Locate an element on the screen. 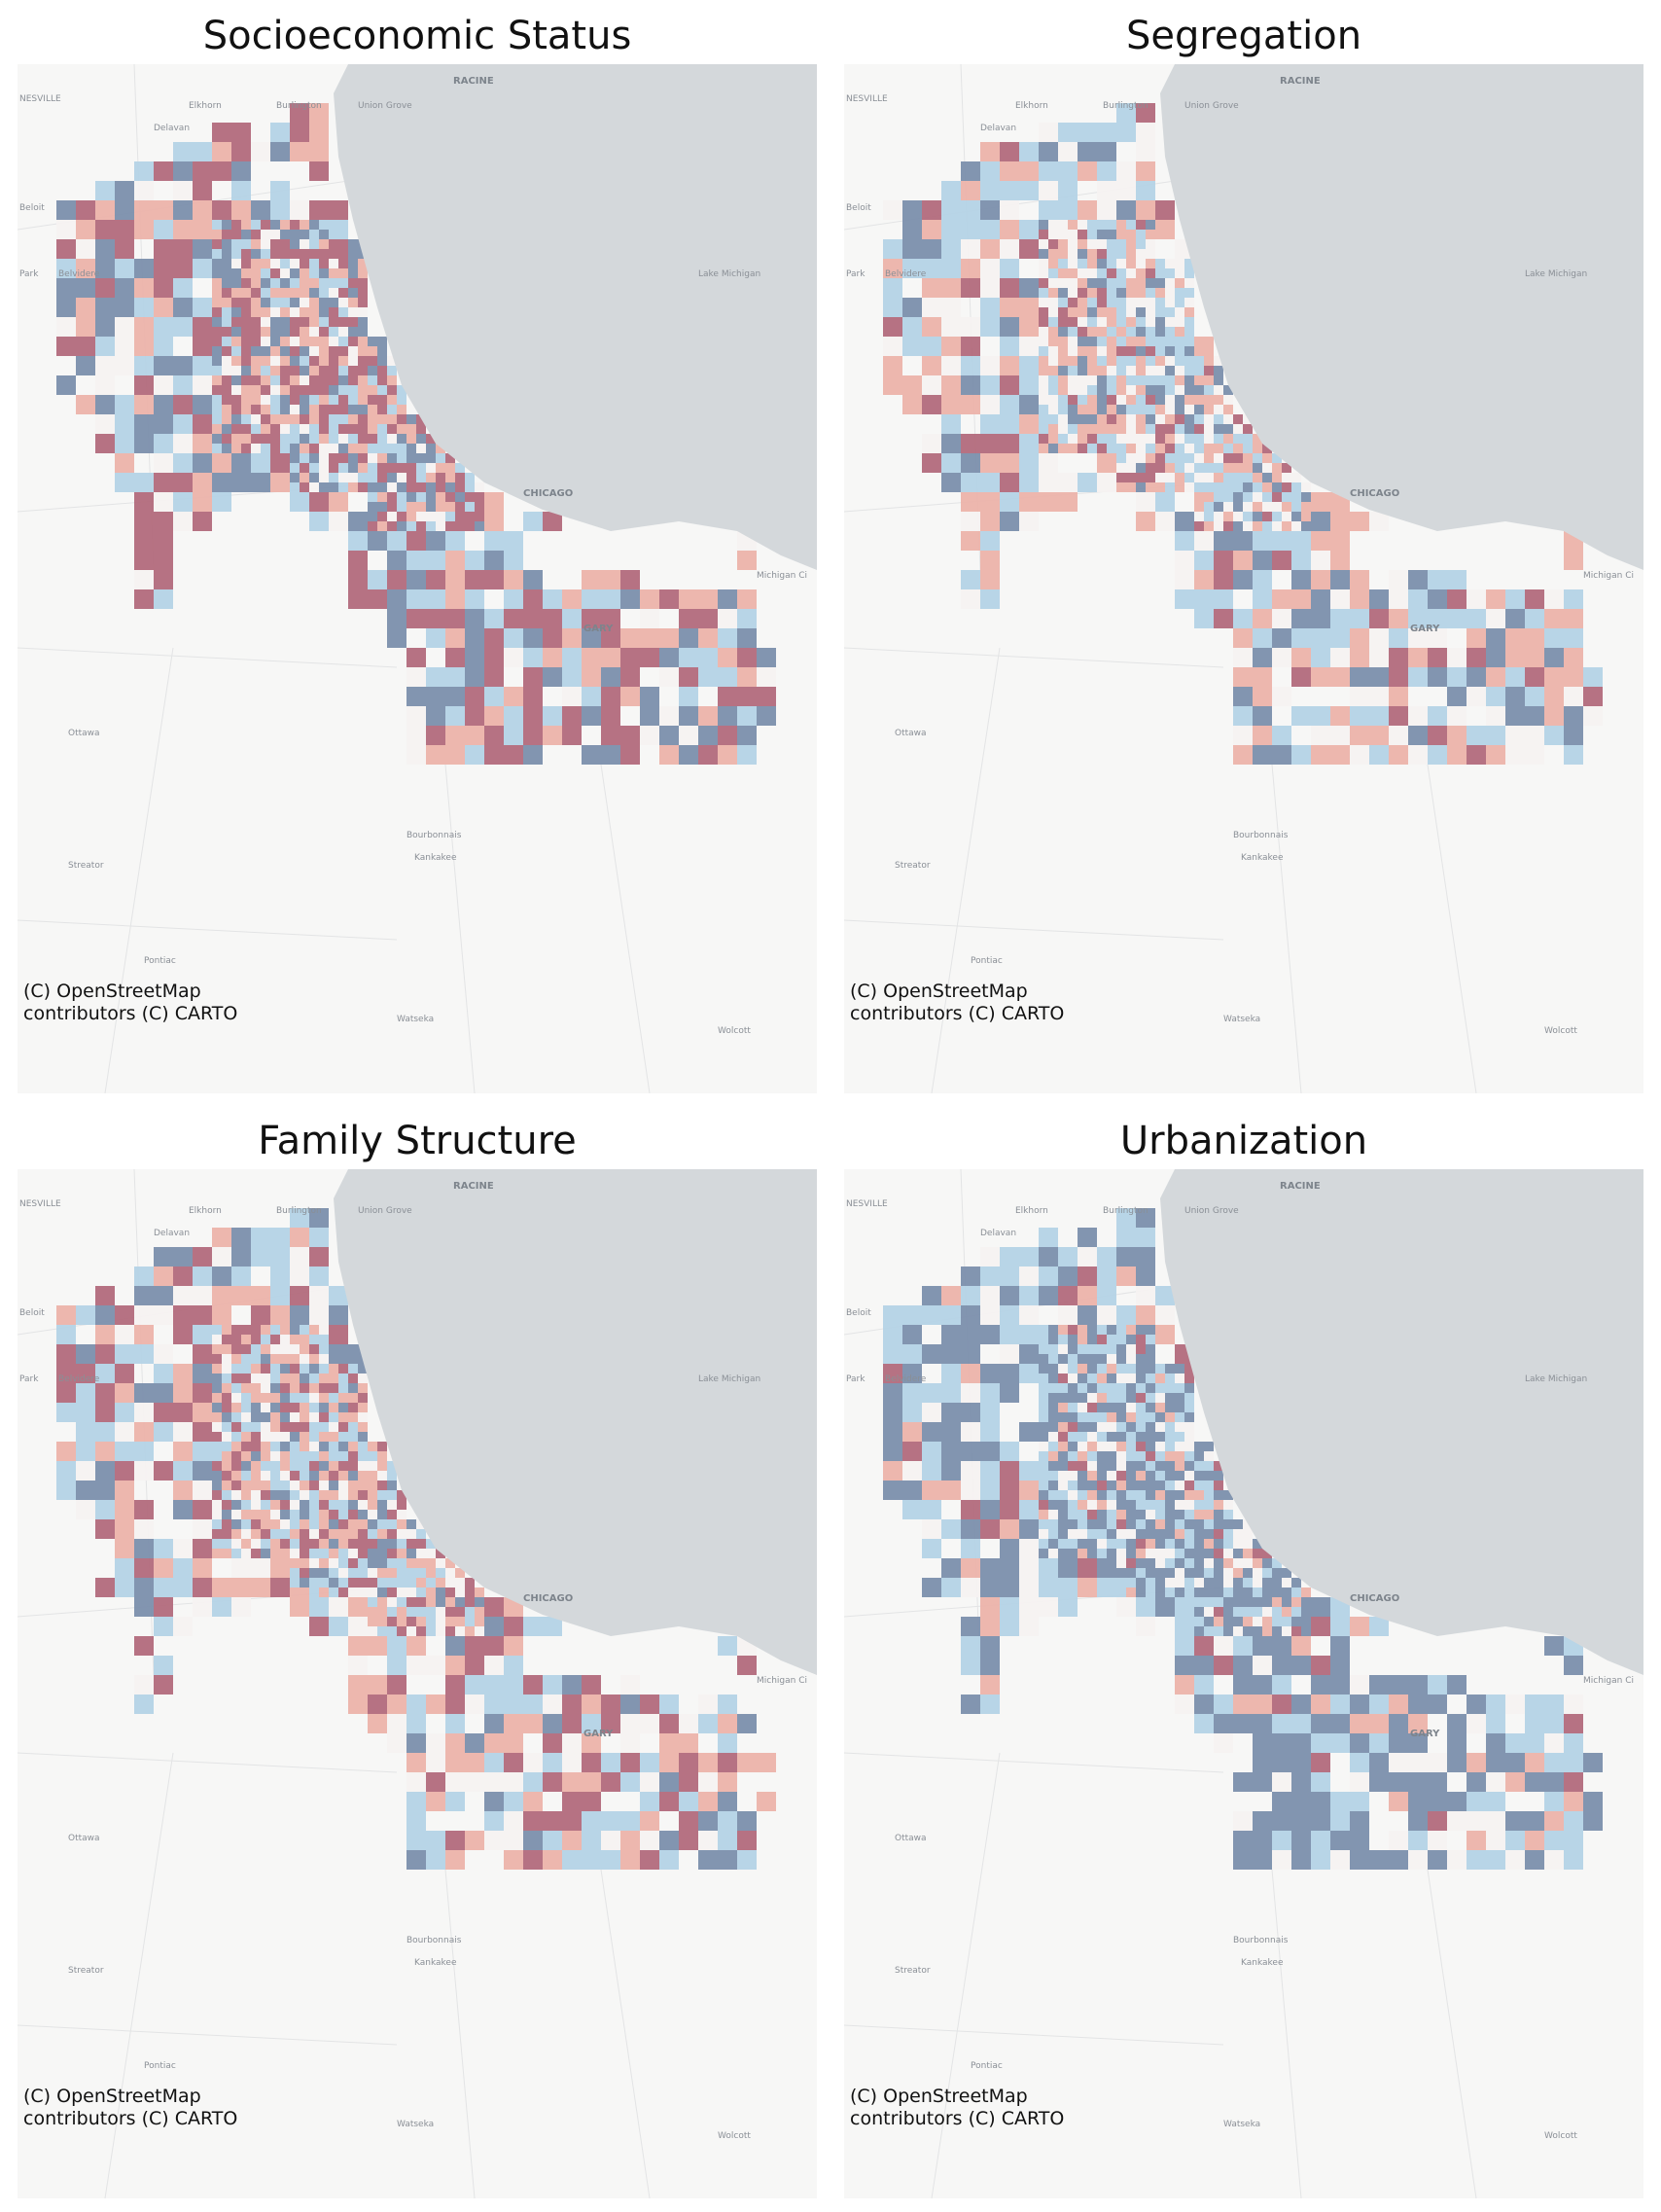 This screenshot has width=1661, height=2212. place-label: Bourbonnais is located at coordinates (1261, 835).